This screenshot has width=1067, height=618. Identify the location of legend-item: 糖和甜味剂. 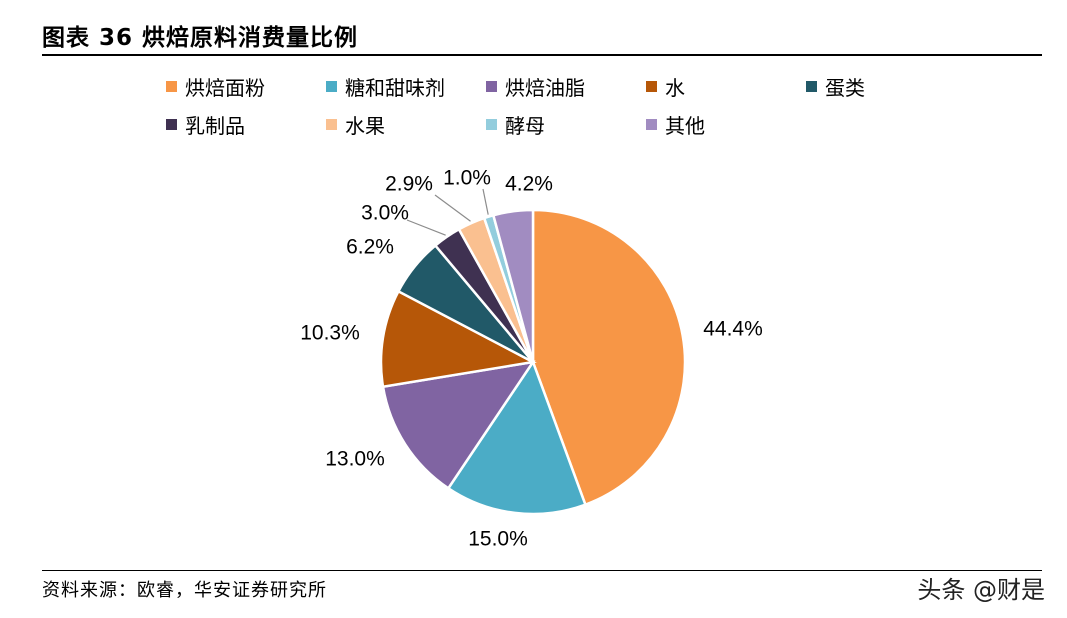
(385, 86).